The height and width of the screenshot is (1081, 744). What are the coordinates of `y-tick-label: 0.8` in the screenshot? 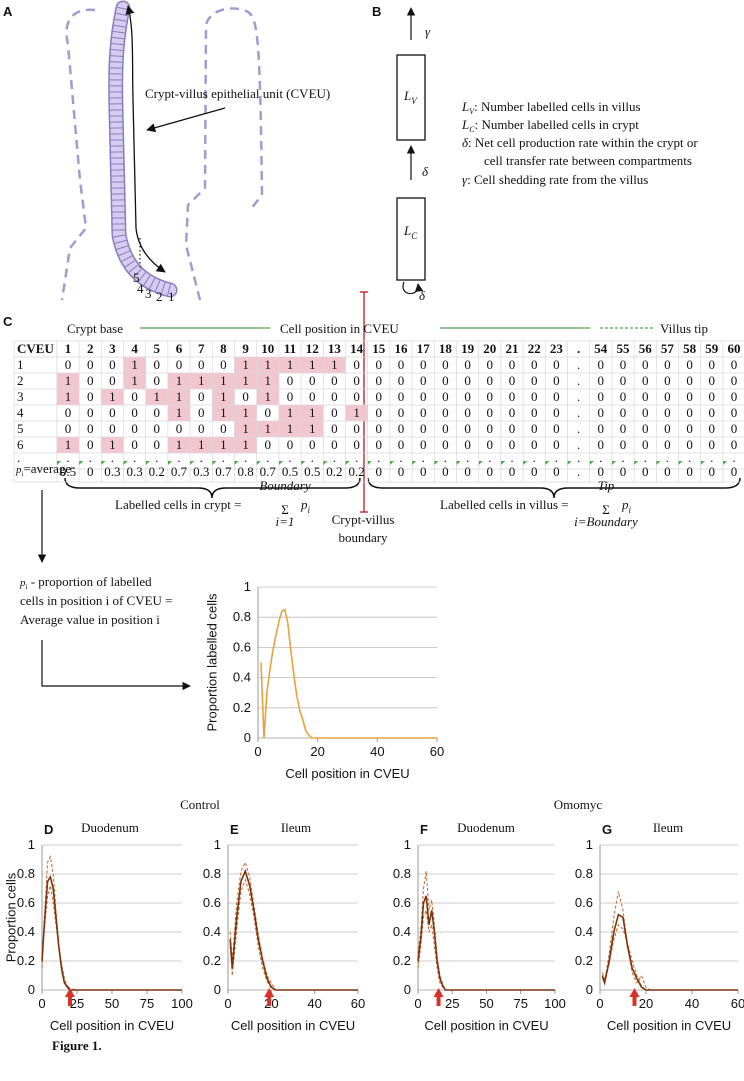 It's located at (402, 873).